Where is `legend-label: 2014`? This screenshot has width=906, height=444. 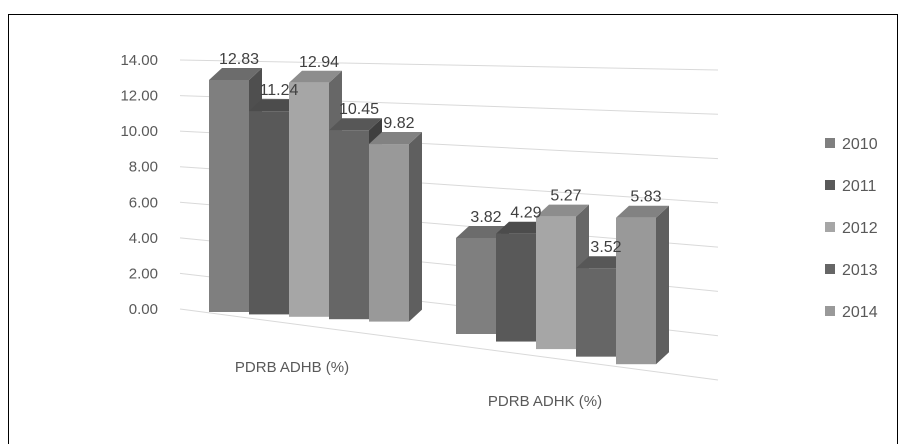 legend-label: 2014 is located at coordinates (860, 312).